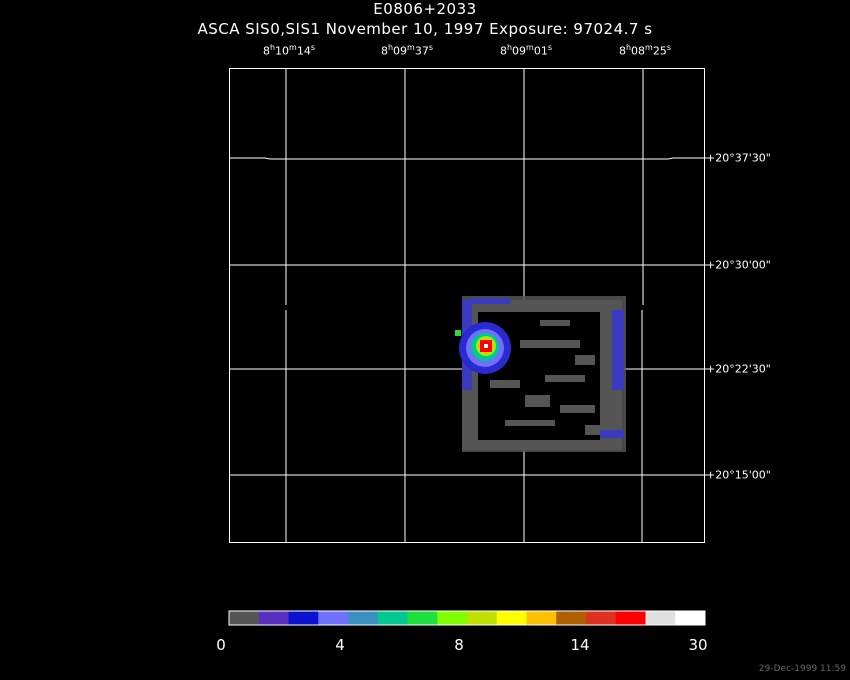 The image size is (850, 680). I want to click on colorbar-tick-4: 4, so click(340, 645).